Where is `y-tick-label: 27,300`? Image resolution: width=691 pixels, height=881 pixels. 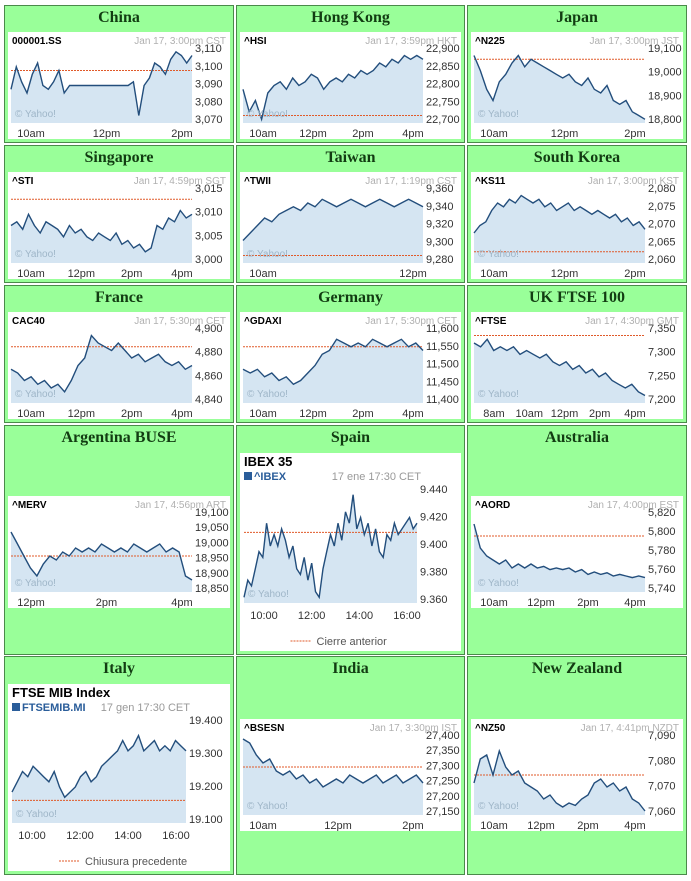
y-tick-label: 27,300 is located at coordinates (443, 766).